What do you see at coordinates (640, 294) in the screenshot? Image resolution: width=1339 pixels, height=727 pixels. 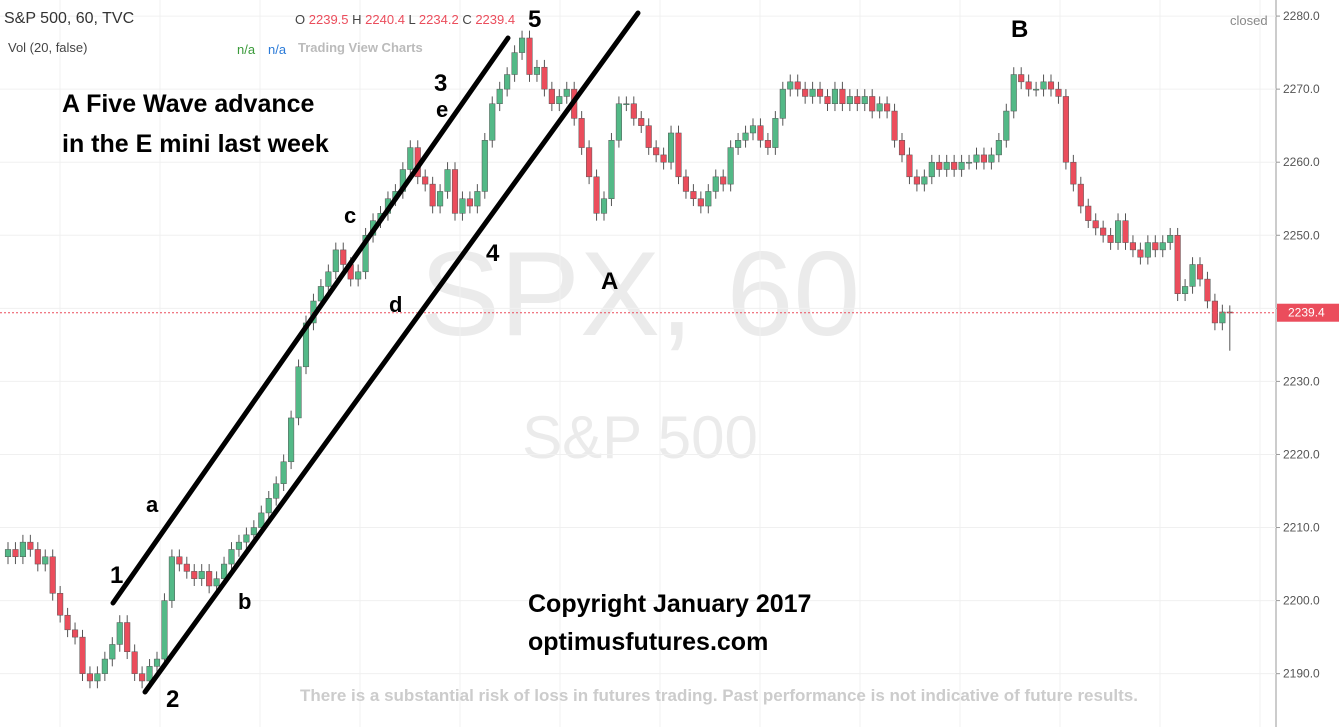 I see `watermark-symbol: SPX, 60` at bounding box center [640, 294].